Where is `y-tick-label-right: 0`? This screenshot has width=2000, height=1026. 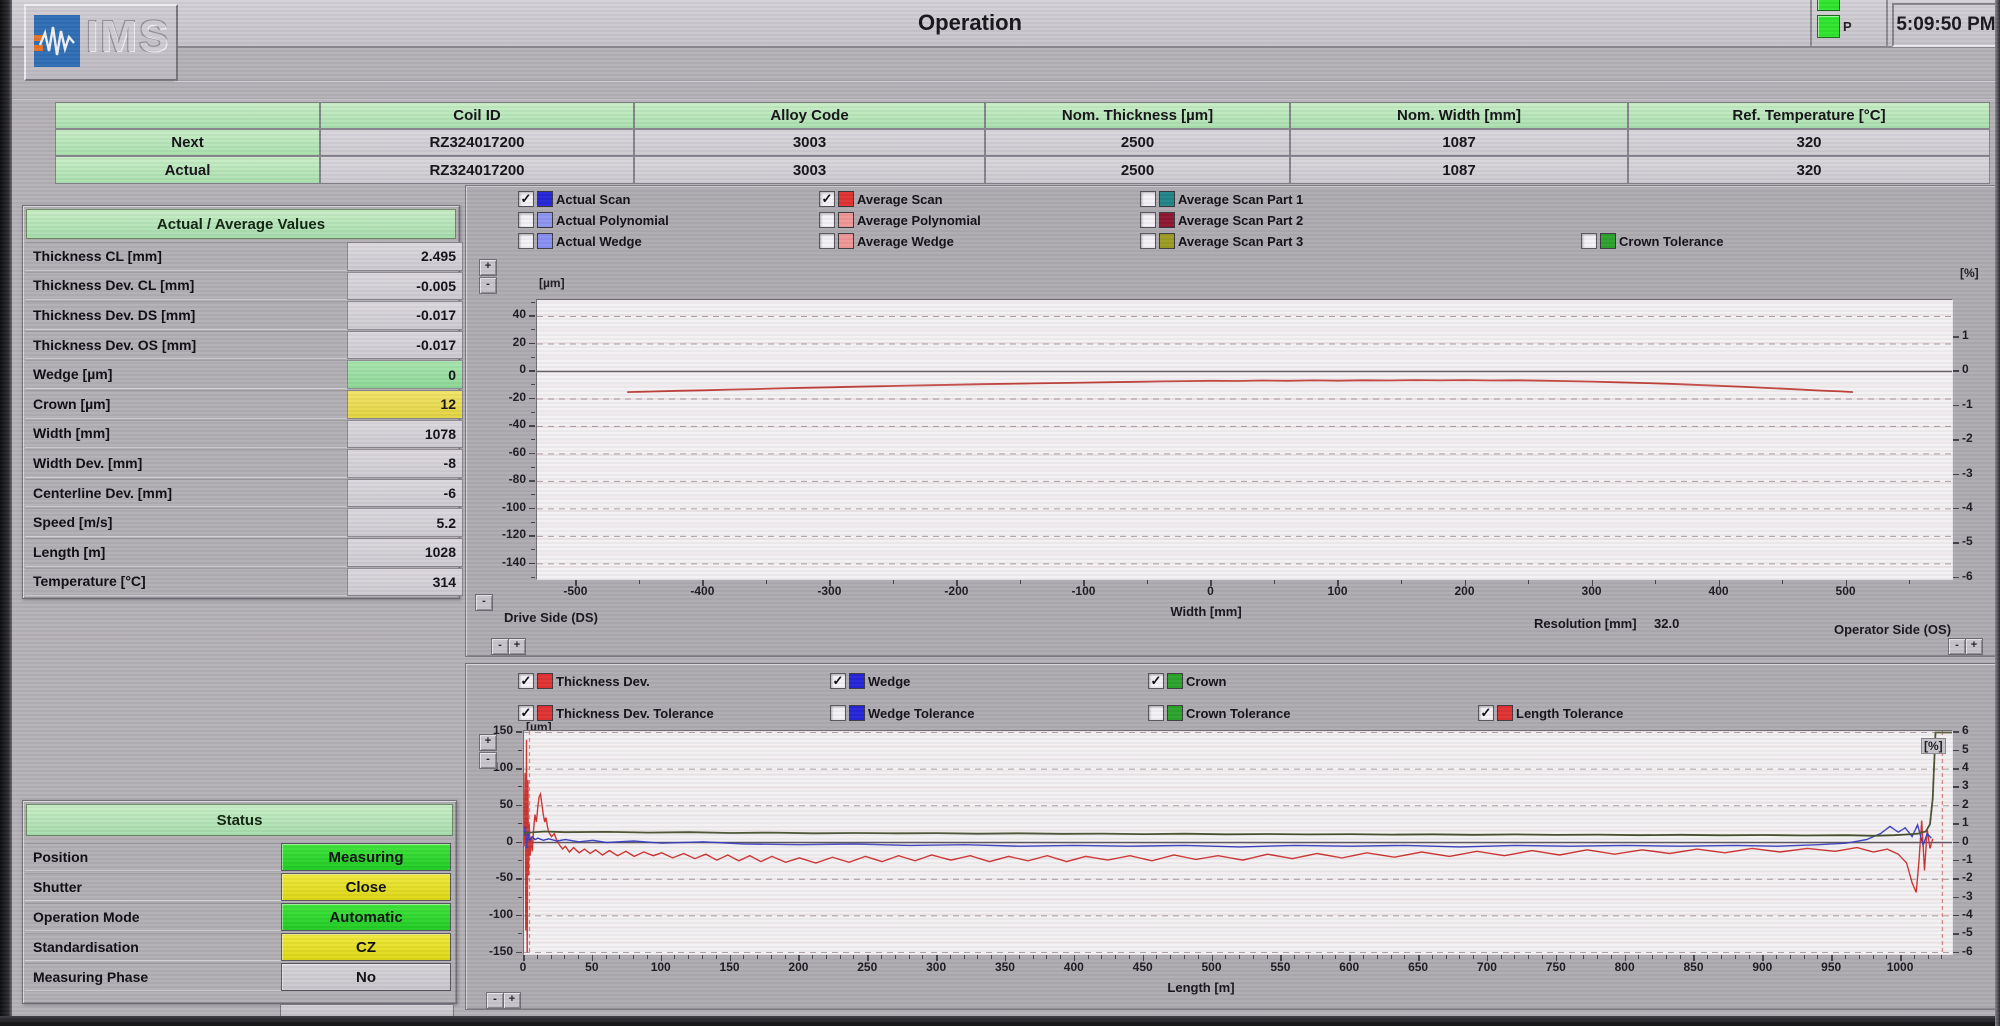 y-tick-label-right: 0 is located at coordinates (1965, 840).